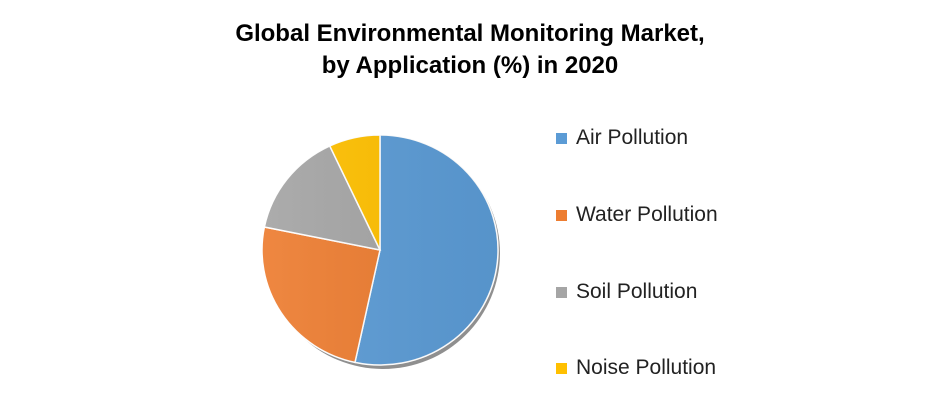 The width and height of the screenshot is (940, 408). Describe the element at coordinates (637, 291) in the screenshot. I see `legend-label: Soil Pollution` at that location.